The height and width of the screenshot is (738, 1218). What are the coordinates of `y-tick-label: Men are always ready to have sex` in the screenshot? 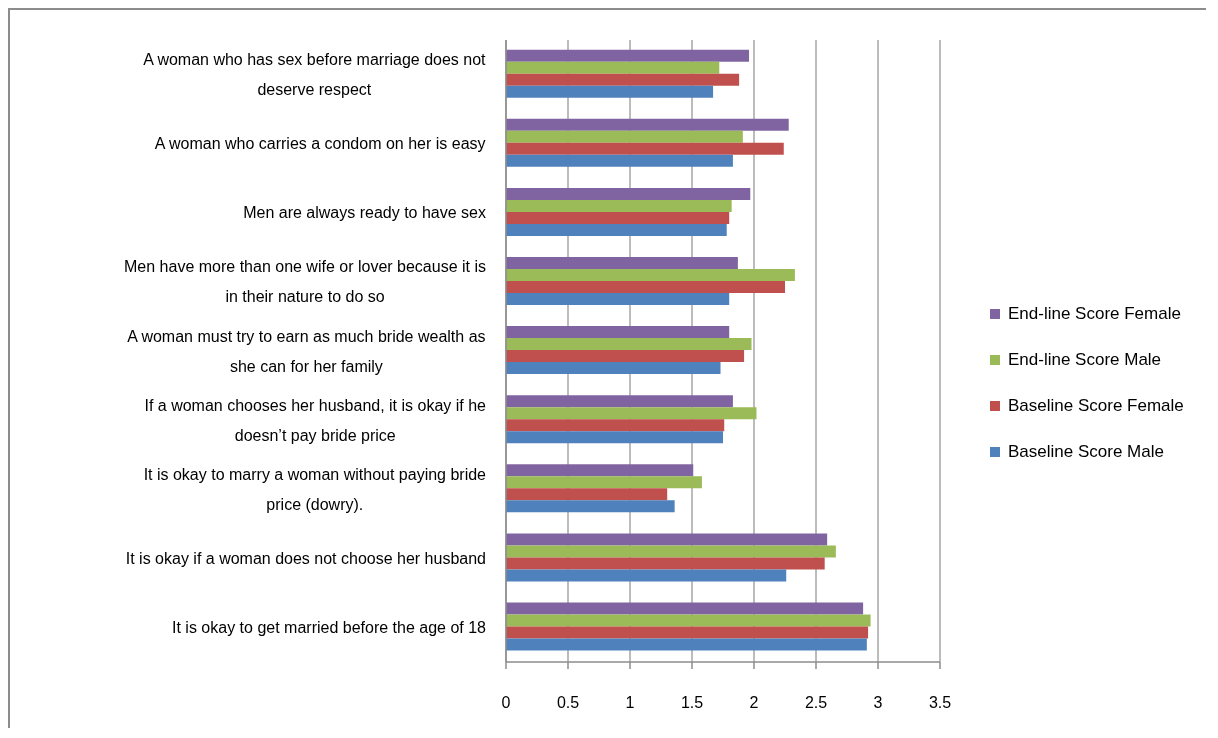 It's located at (364, 213).